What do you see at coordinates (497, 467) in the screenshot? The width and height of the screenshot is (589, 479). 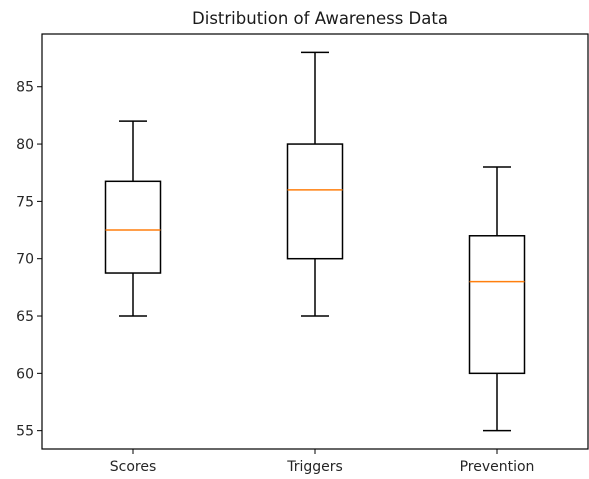 I see `x-tick-label: Prevention` at bounding box center [497, 467].